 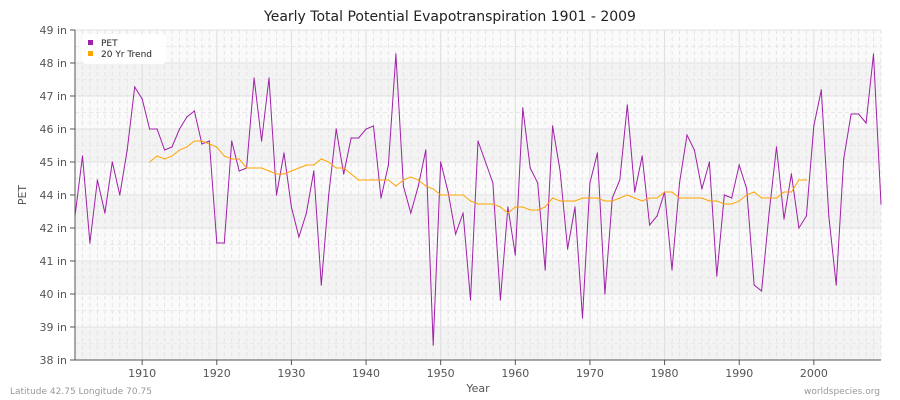 What do you see at coordinates (53, 63) in the screenshot?
I see `y-tick-label: 48 in` at bounding box center [53, 63].